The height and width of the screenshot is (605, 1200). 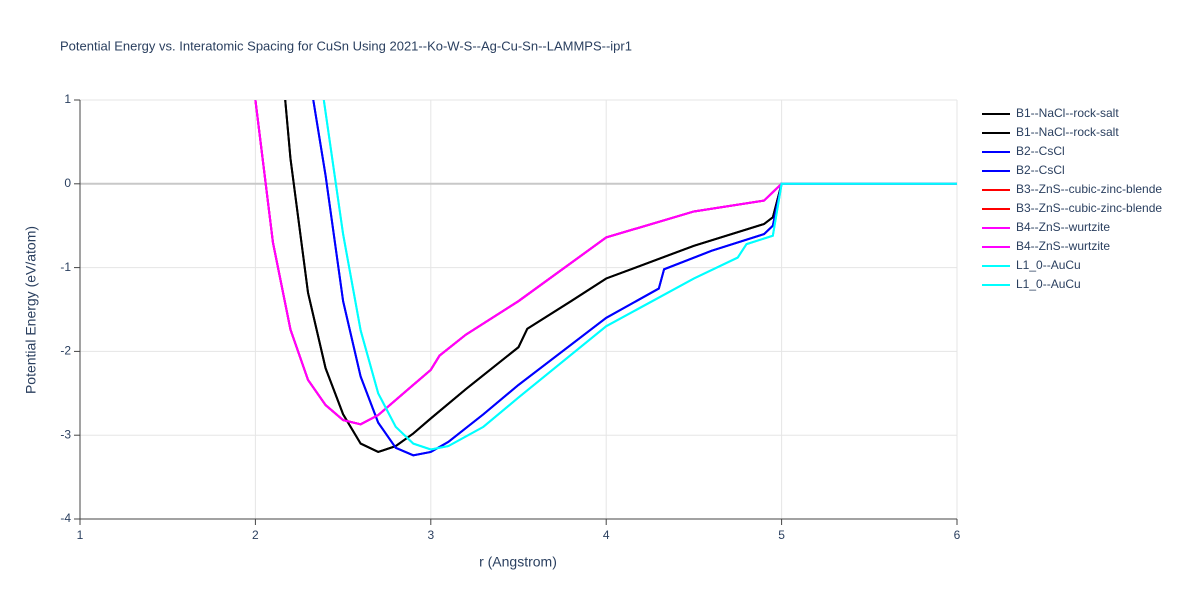 I want to click on x-axis-title: r (Angstrom), so click(x=518, y=562).